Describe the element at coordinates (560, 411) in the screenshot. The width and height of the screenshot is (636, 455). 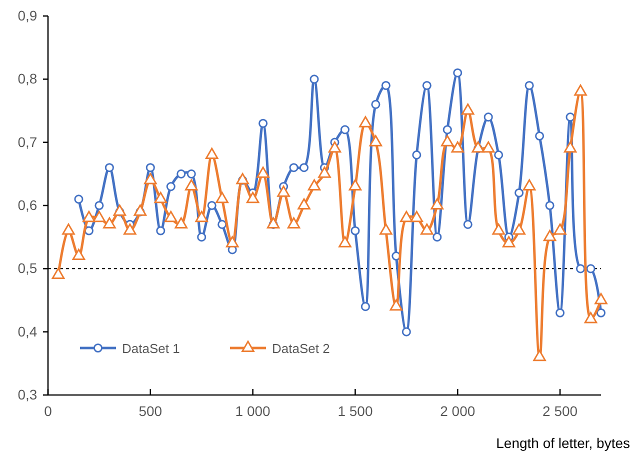
I see `x-tick-label: 2 500` at that location.